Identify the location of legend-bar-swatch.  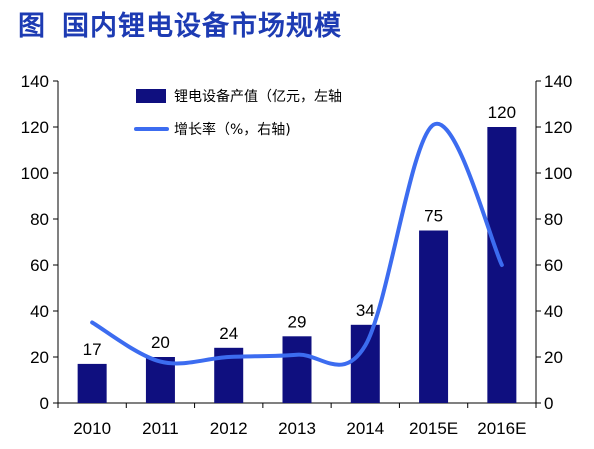
(151, 96).